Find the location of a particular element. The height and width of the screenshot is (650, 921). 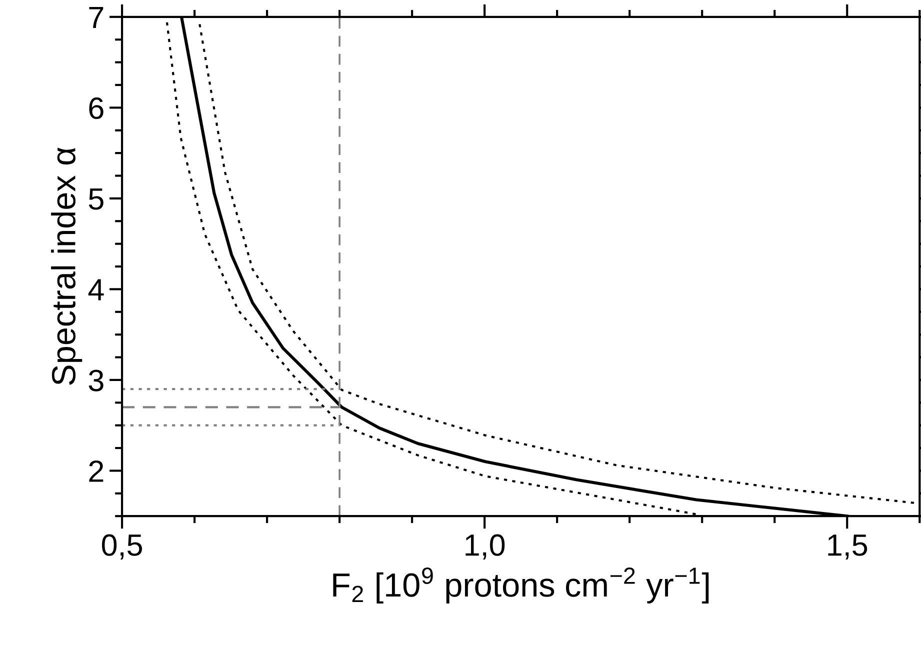

x-tick-label: 1,0 is located at coordinates (485, 547).